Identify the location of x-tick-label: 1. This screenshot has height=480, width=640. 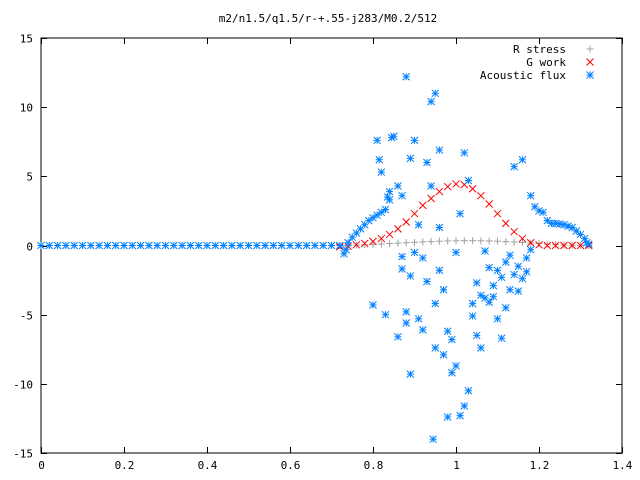
(456, 465).